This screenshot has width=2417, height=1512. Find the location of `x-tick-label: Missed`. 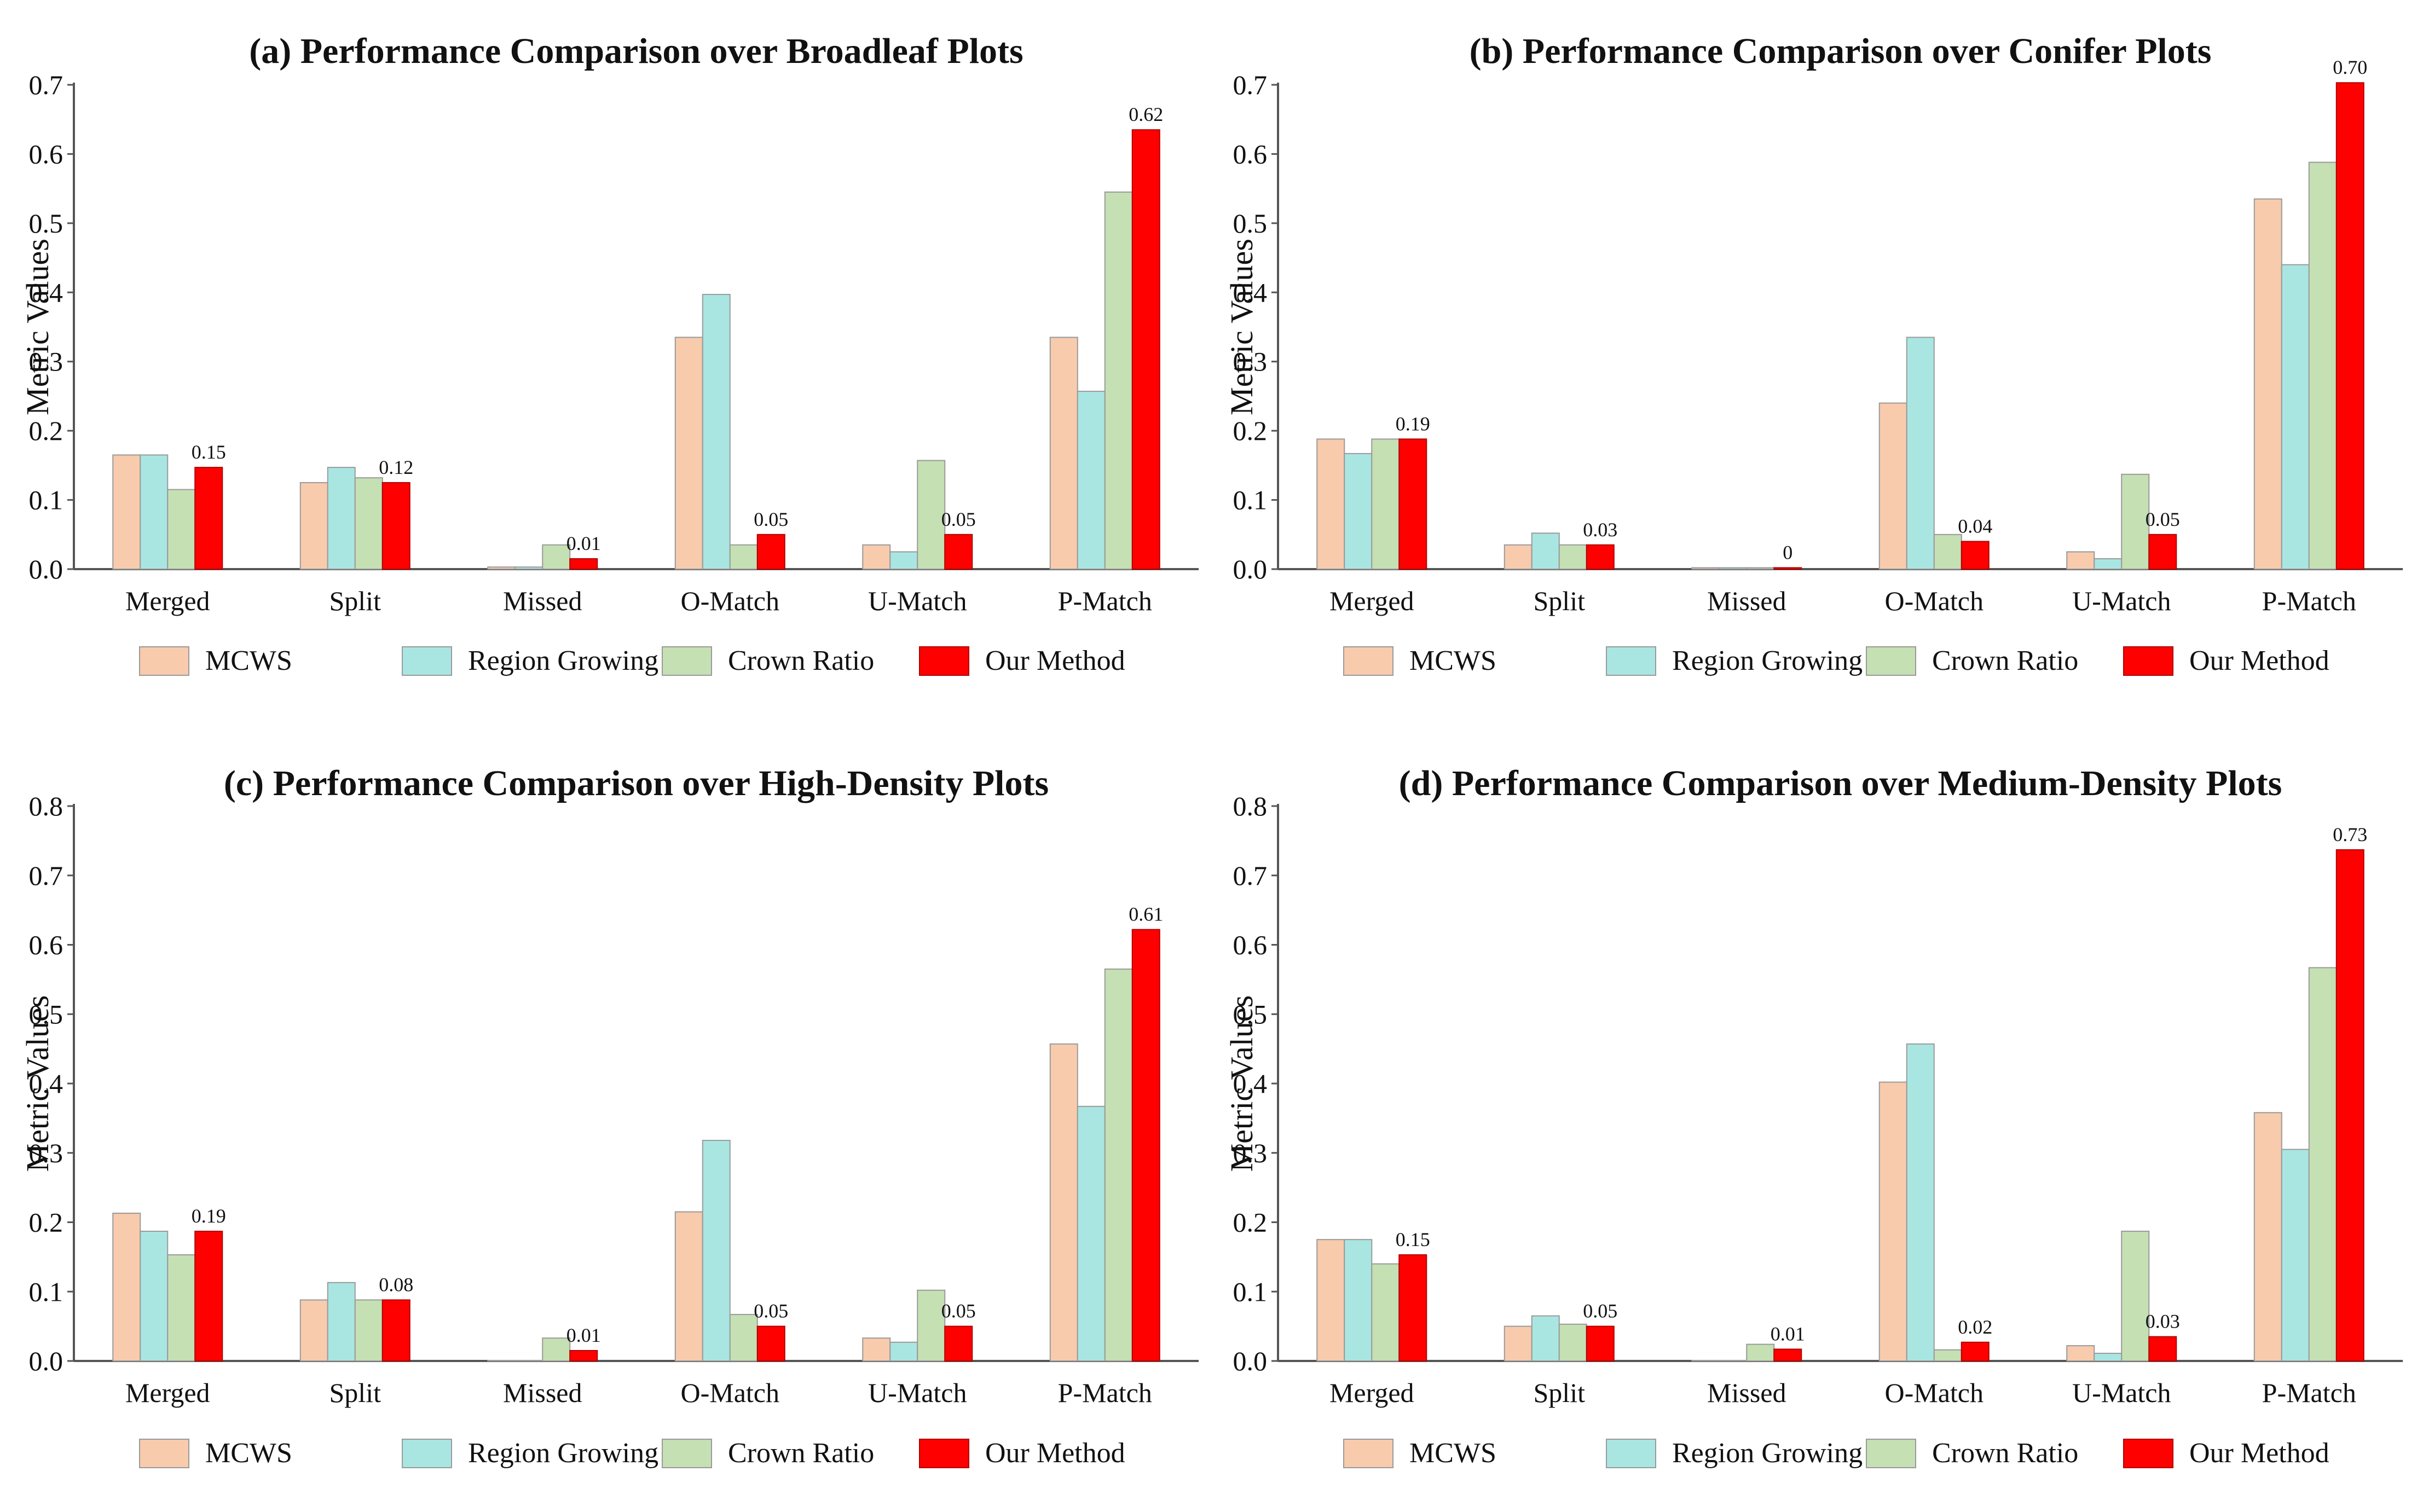

x-tick-label: Missed is located at coordinates (1746, 1392).